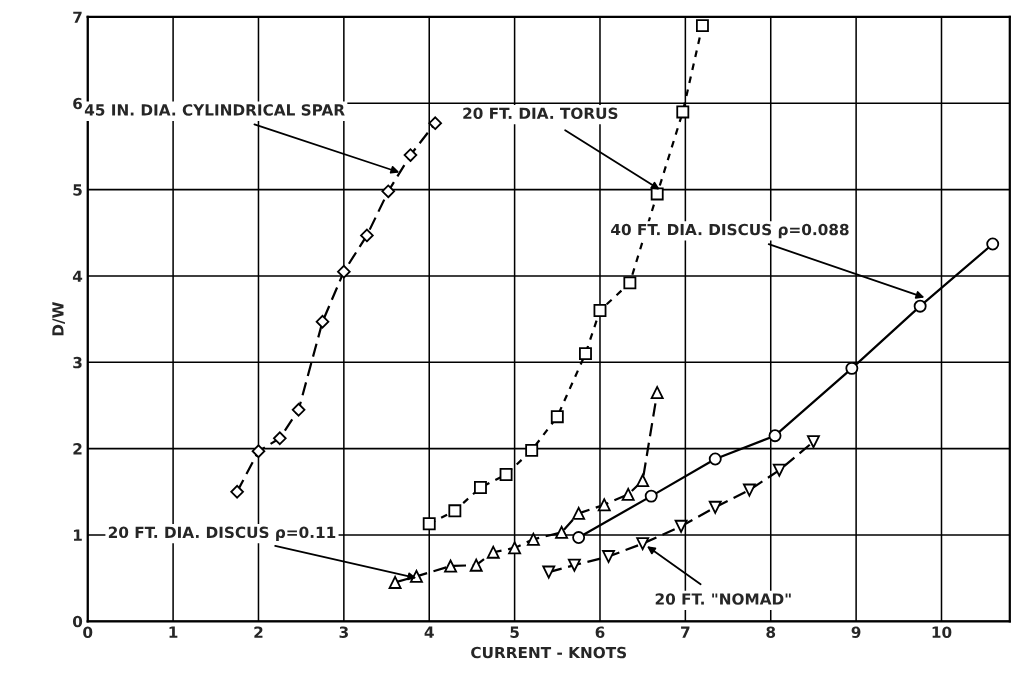 Image resolution: width=1020 pixels, height=679 pixels. What do you see at coordinates (214, 110) in the screenshot?
I see `annotation: 45 IN. DIA. CYLINDRICAL SPAR` at bounding box center [214, 110].